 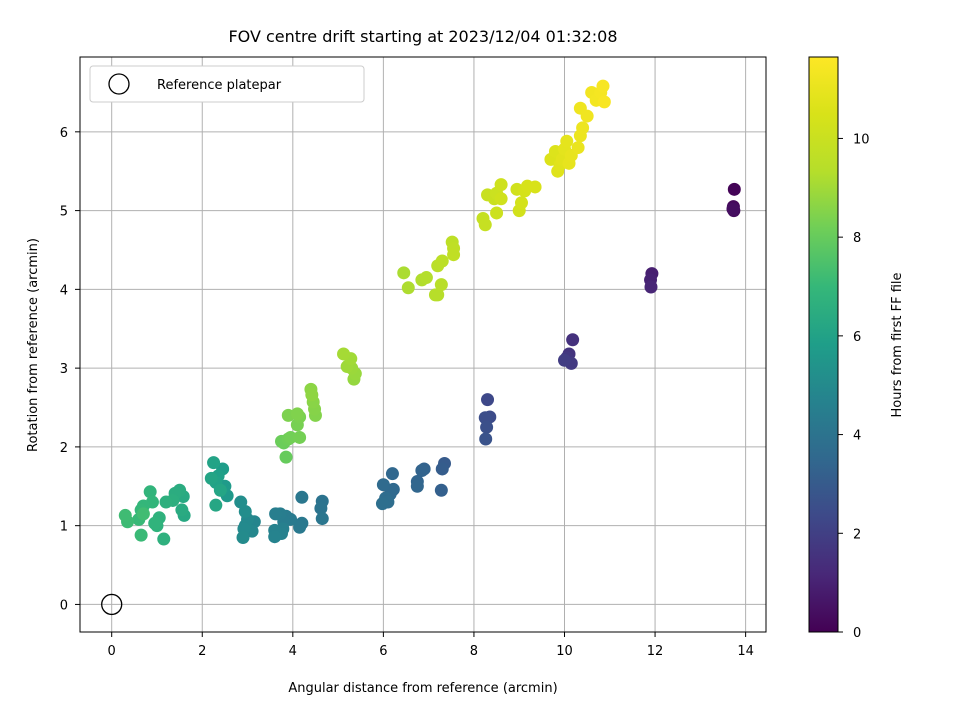 What do you see at coordinates (474, 651) in the screenshot?
I see `x-tick-label: 8` at bounding box center [474, 651].